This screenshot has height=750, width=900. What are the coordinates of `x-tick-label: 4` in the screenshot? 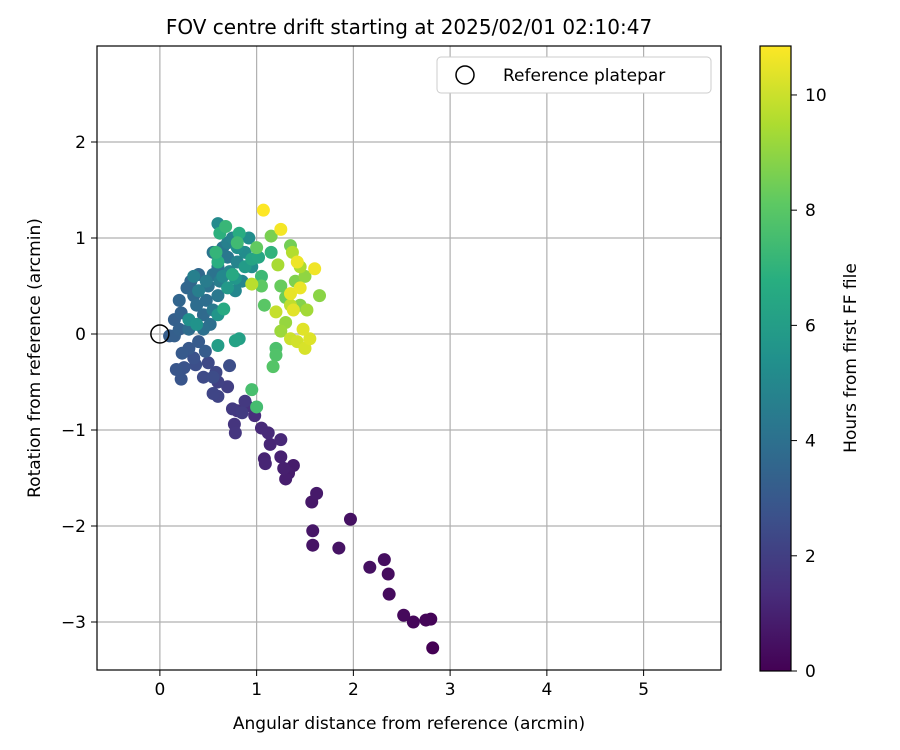 It's located at (546, 690).